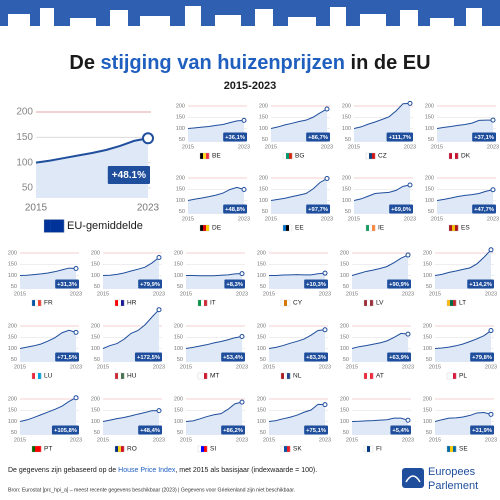 This screenshot has width=500, height=500. What do you see at coordinates (484, 138) in the screenshot?
I see `annotation: +37,1%` at bounding box center [484, 138].